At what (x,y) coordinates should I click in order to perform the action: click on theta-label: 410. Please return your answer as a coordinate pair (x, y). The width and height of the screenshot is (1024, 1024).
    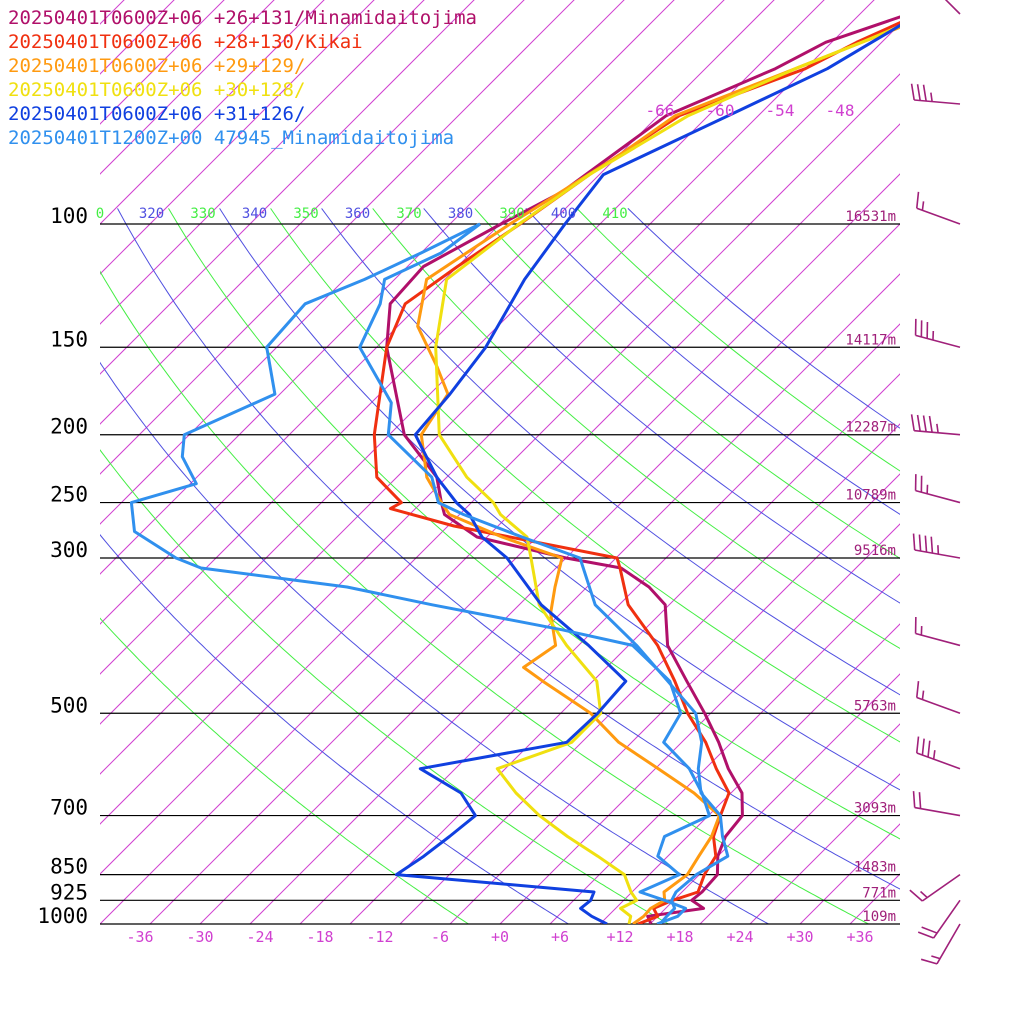
    Looking at the image, I should click on (614, 214).